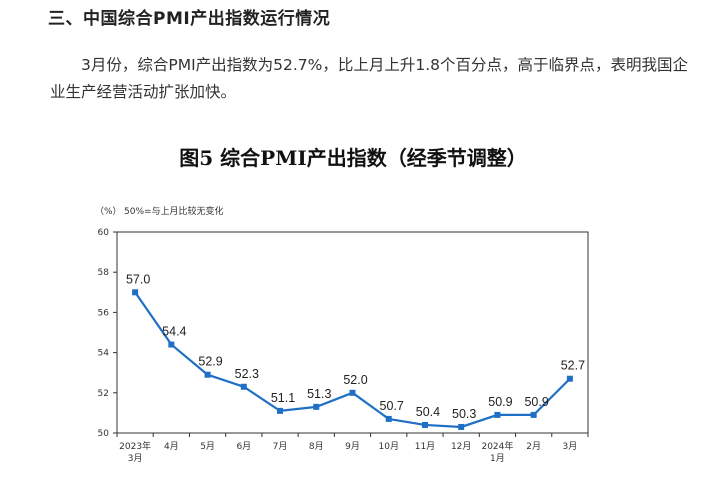 The height and width of the screenshot is (478, 706). Describe the element at coordinates (425, 446) in the screenshot. I see `x-tick-label: 11月` at that location.